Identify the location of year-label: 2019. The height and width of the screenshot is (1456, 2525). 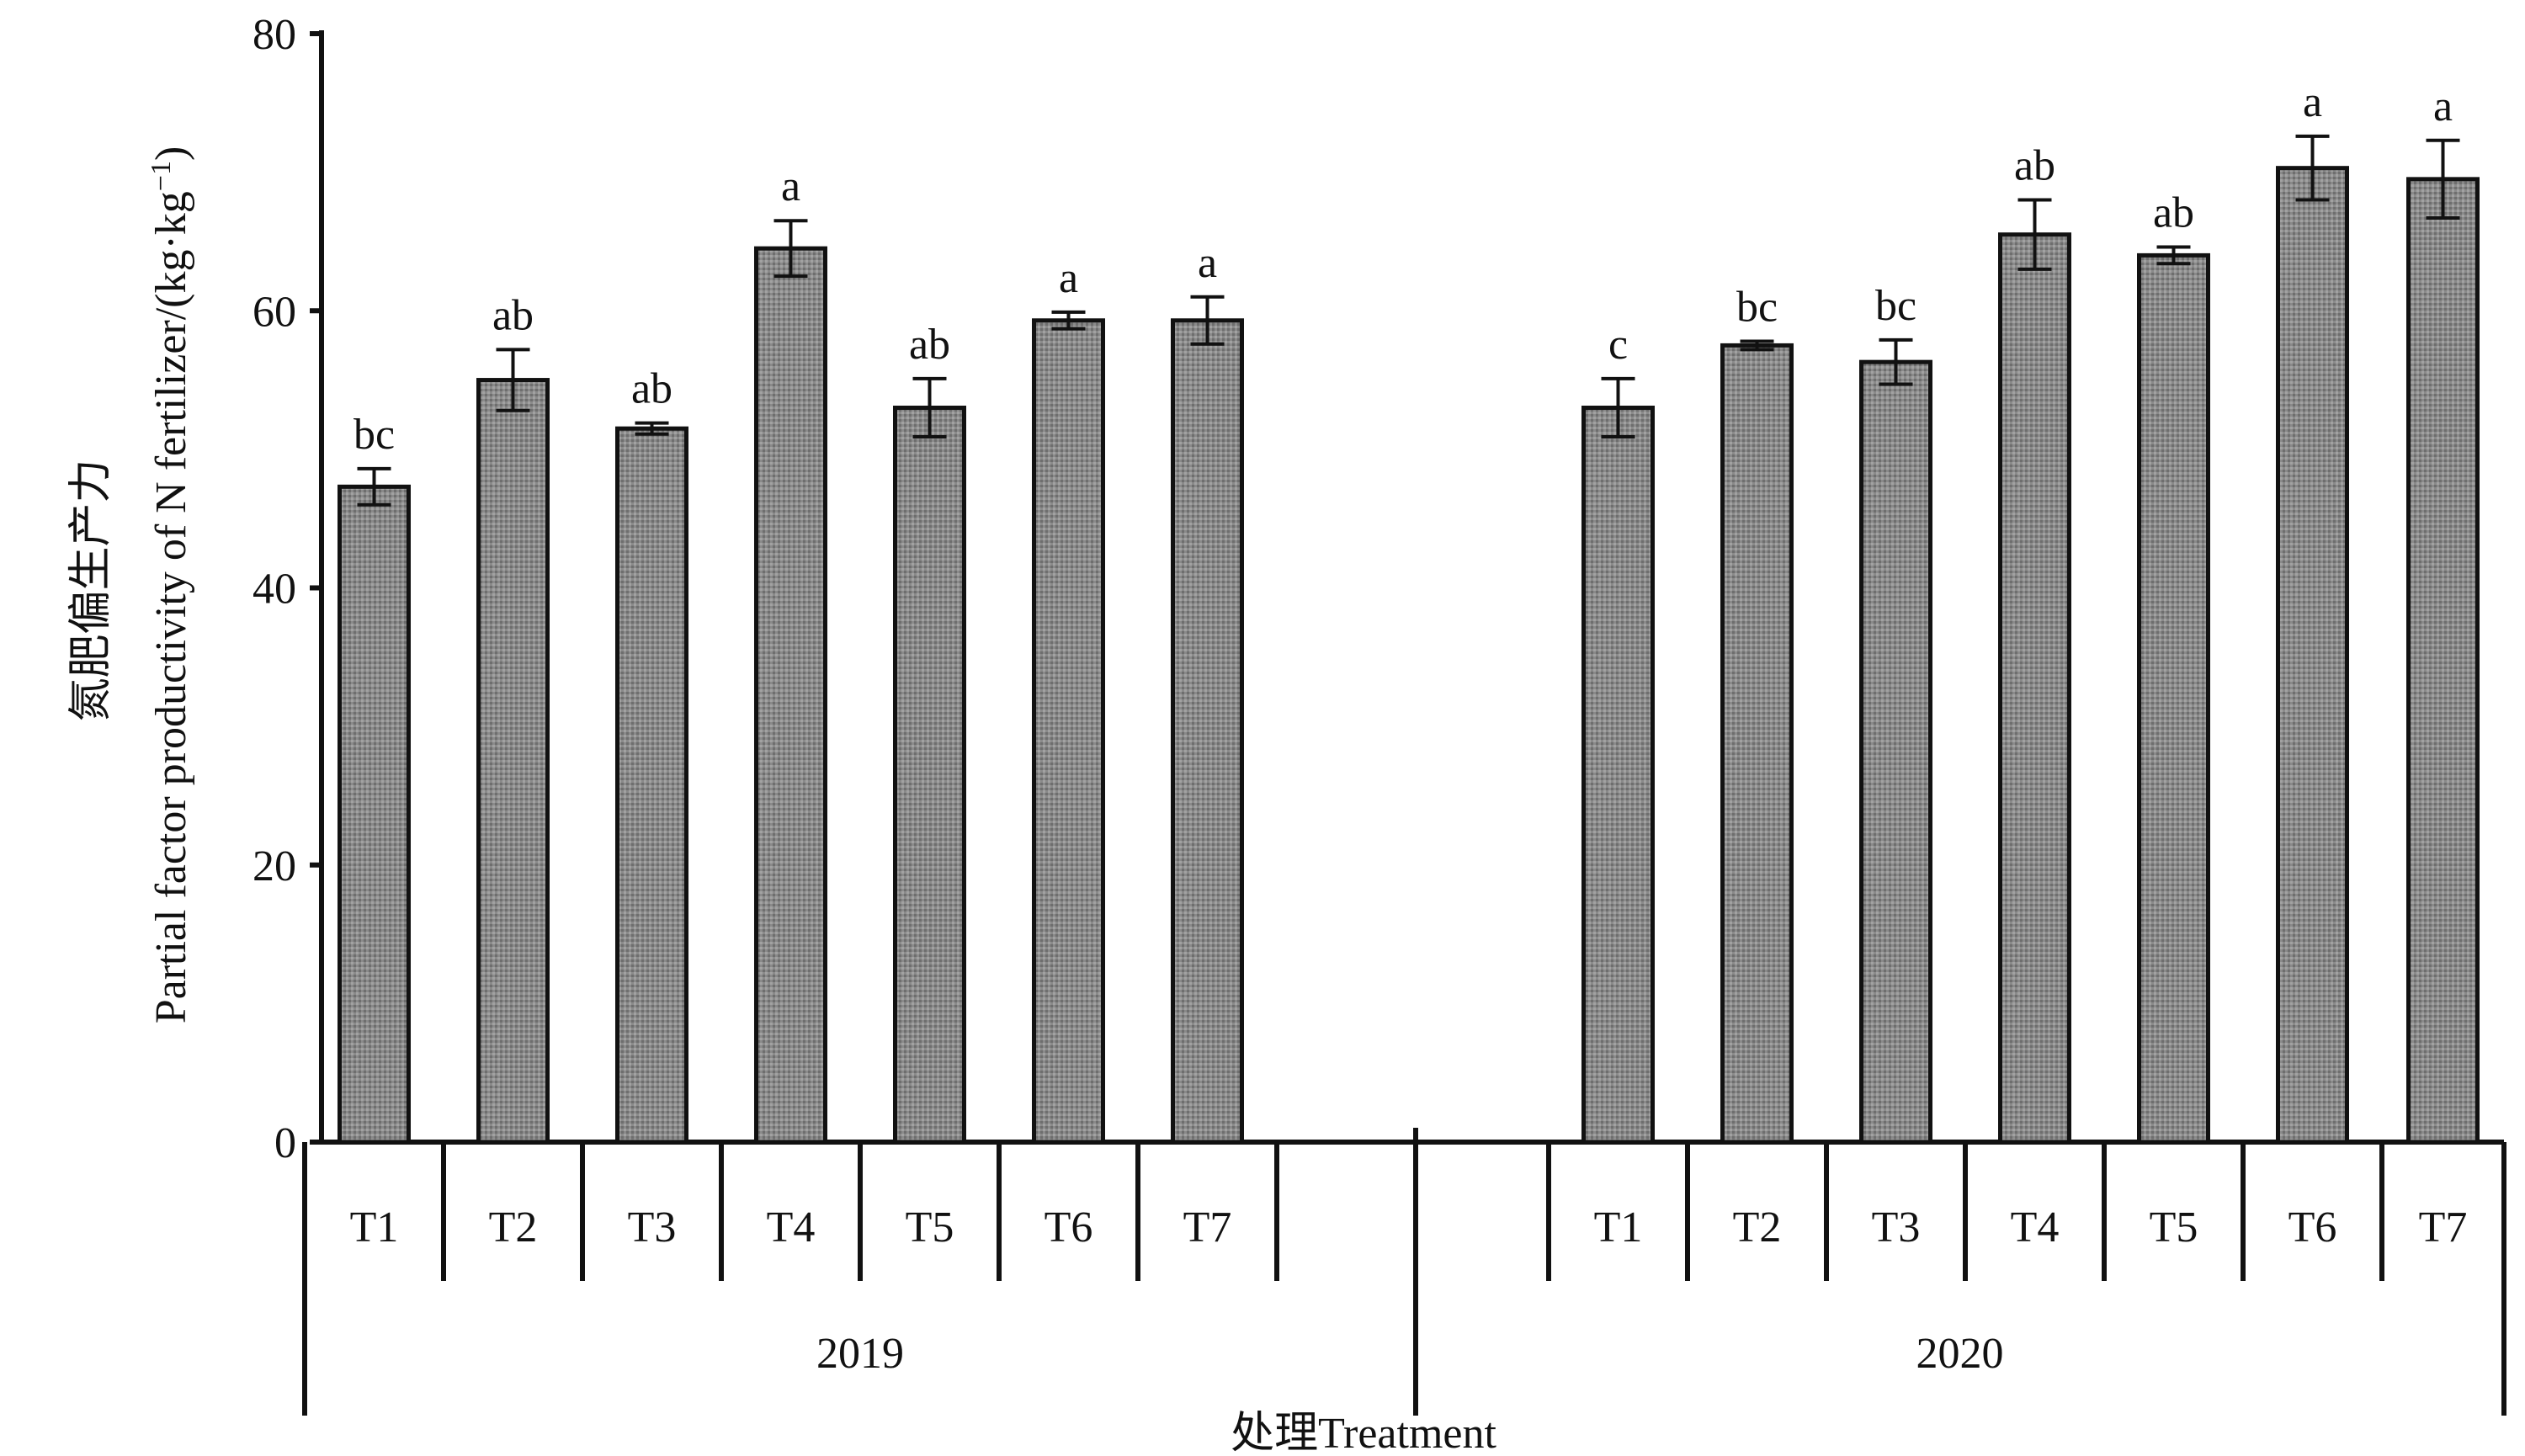
(860, 1354).